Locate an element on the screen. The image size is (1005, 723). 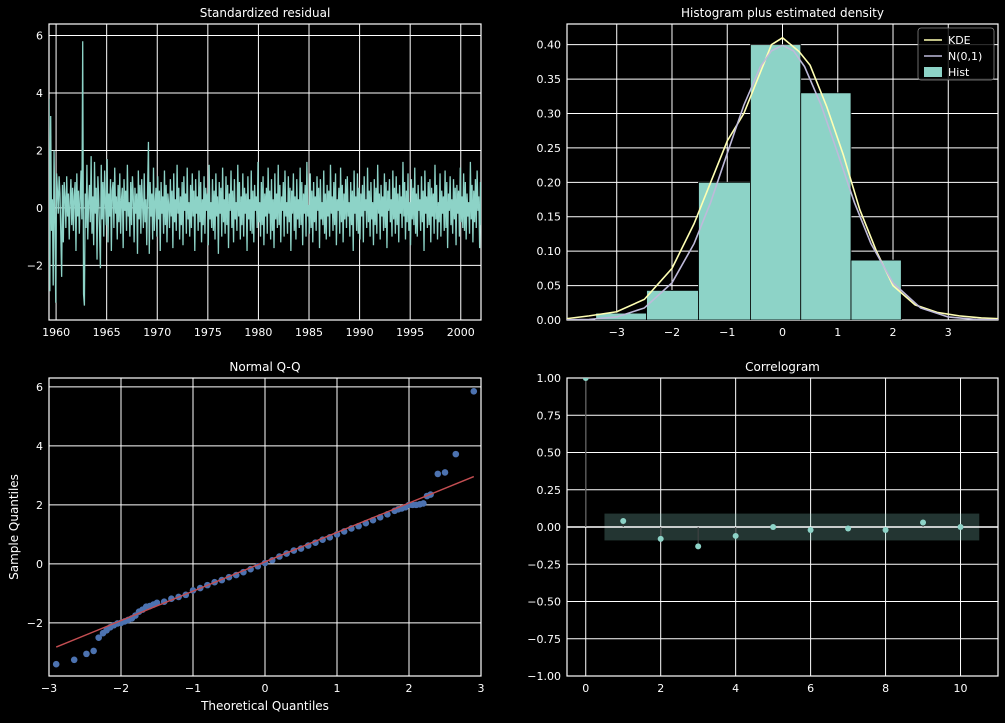
corr-xtick-label: 6 is located at coordinates (810, 688).